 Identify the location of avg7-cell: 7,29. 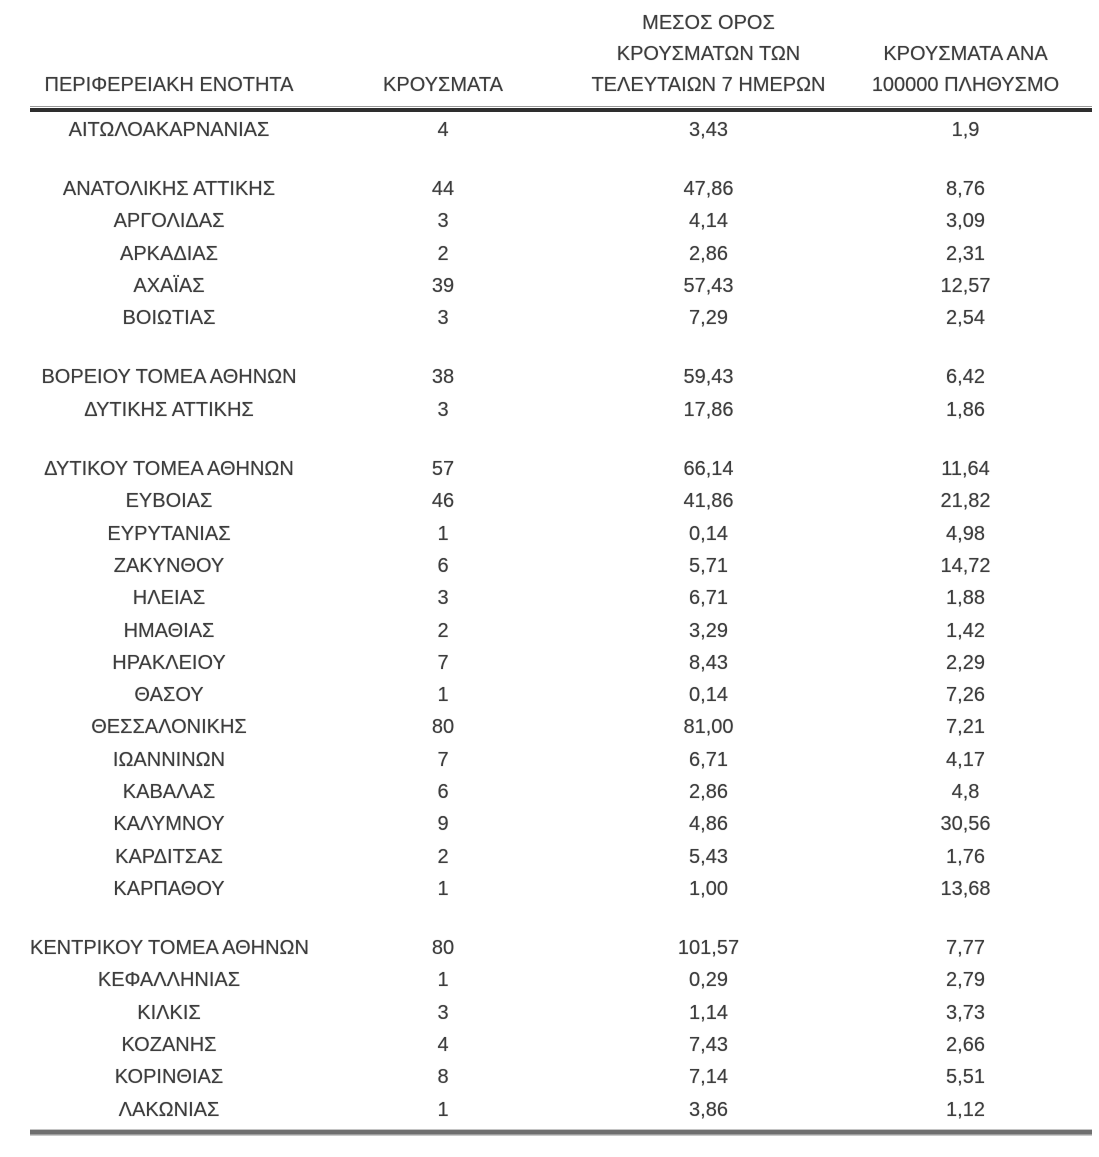
(708, 318).